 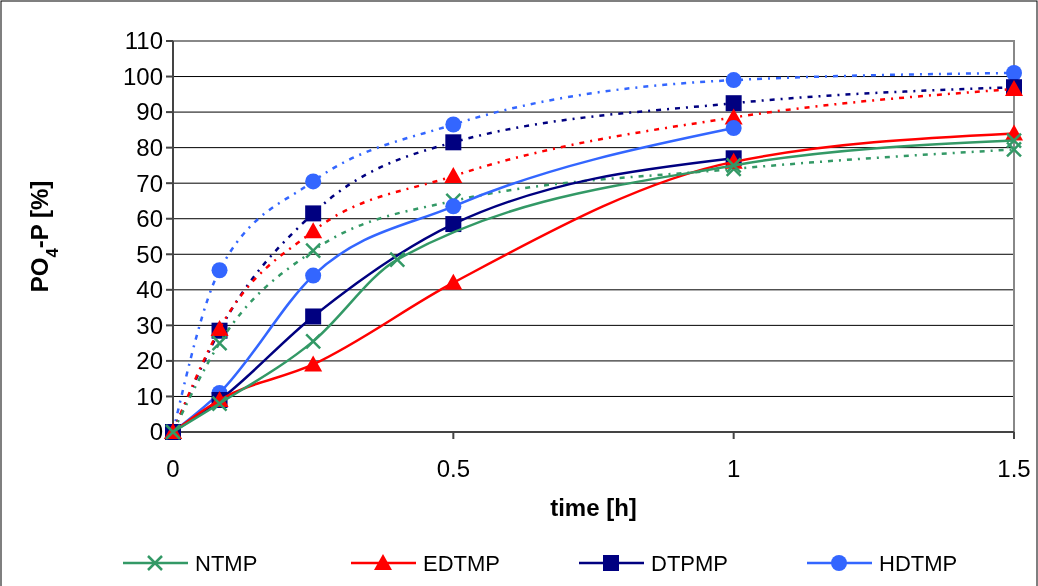 I want to click on y-tick-label: 10, so click(x=149, y=396).